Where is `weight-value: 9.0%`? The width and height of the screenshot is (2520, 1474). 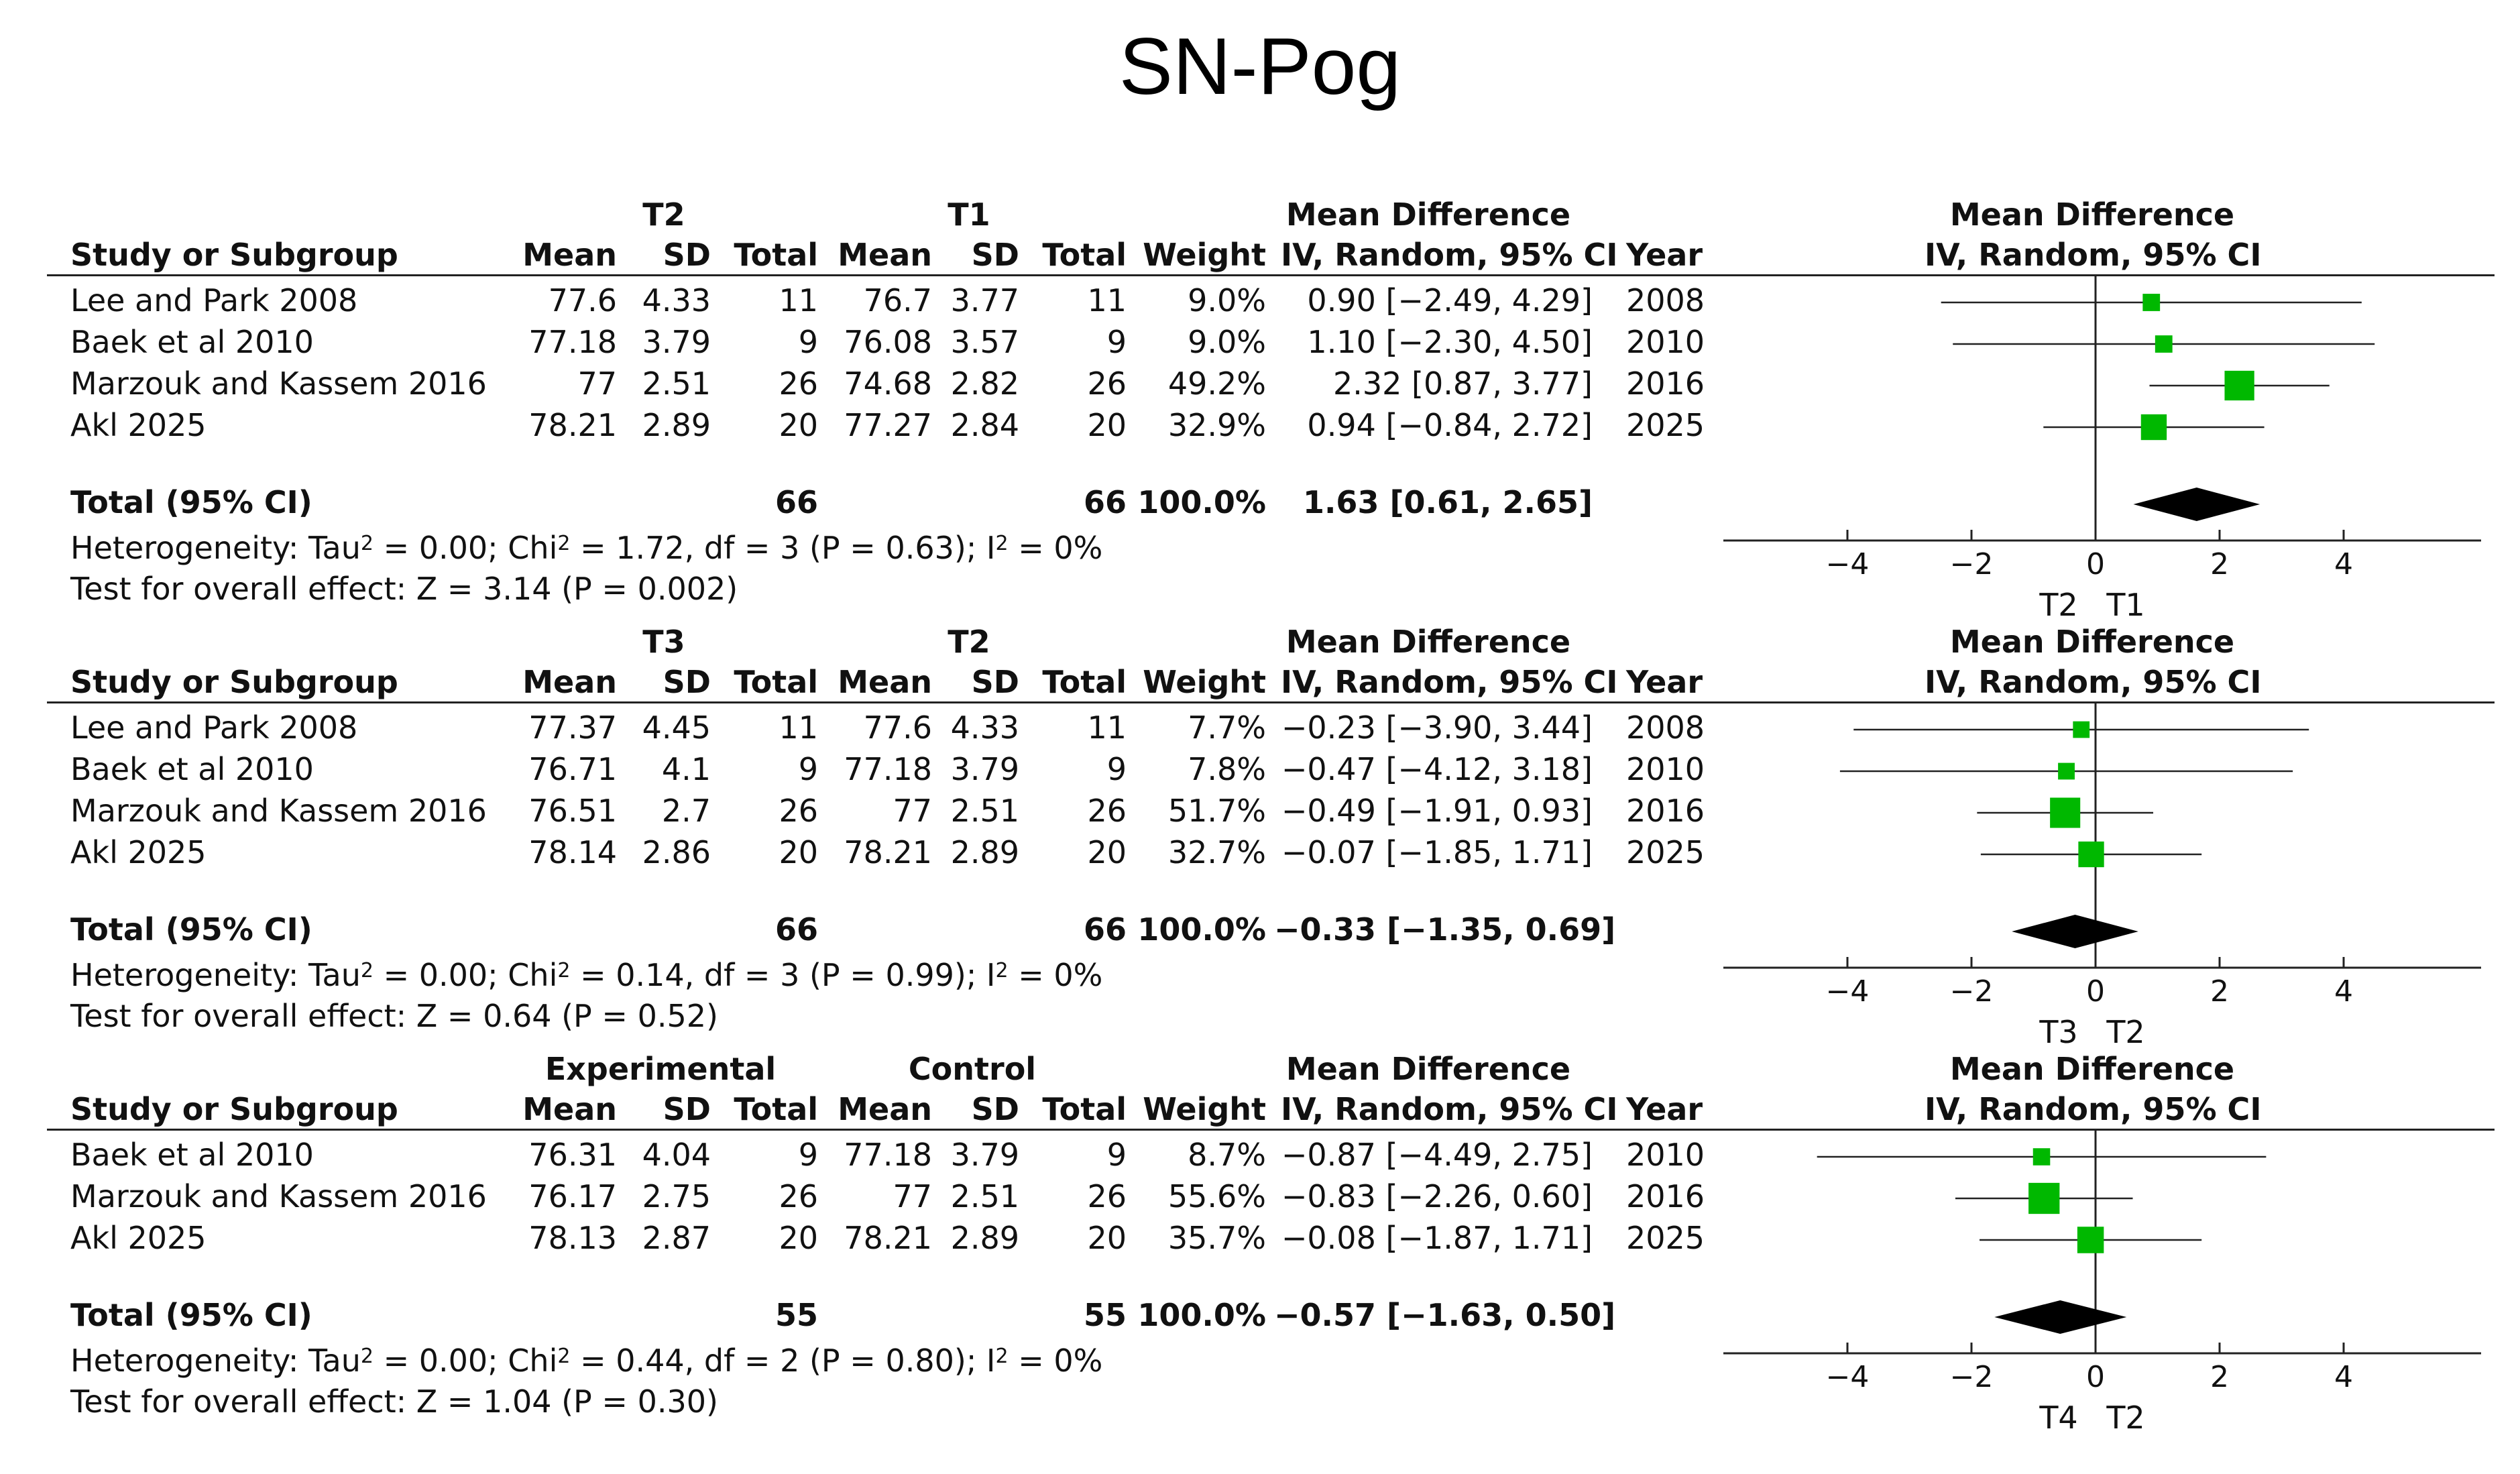
weight-value: 9.0% is located at coordinates (1227, 342).